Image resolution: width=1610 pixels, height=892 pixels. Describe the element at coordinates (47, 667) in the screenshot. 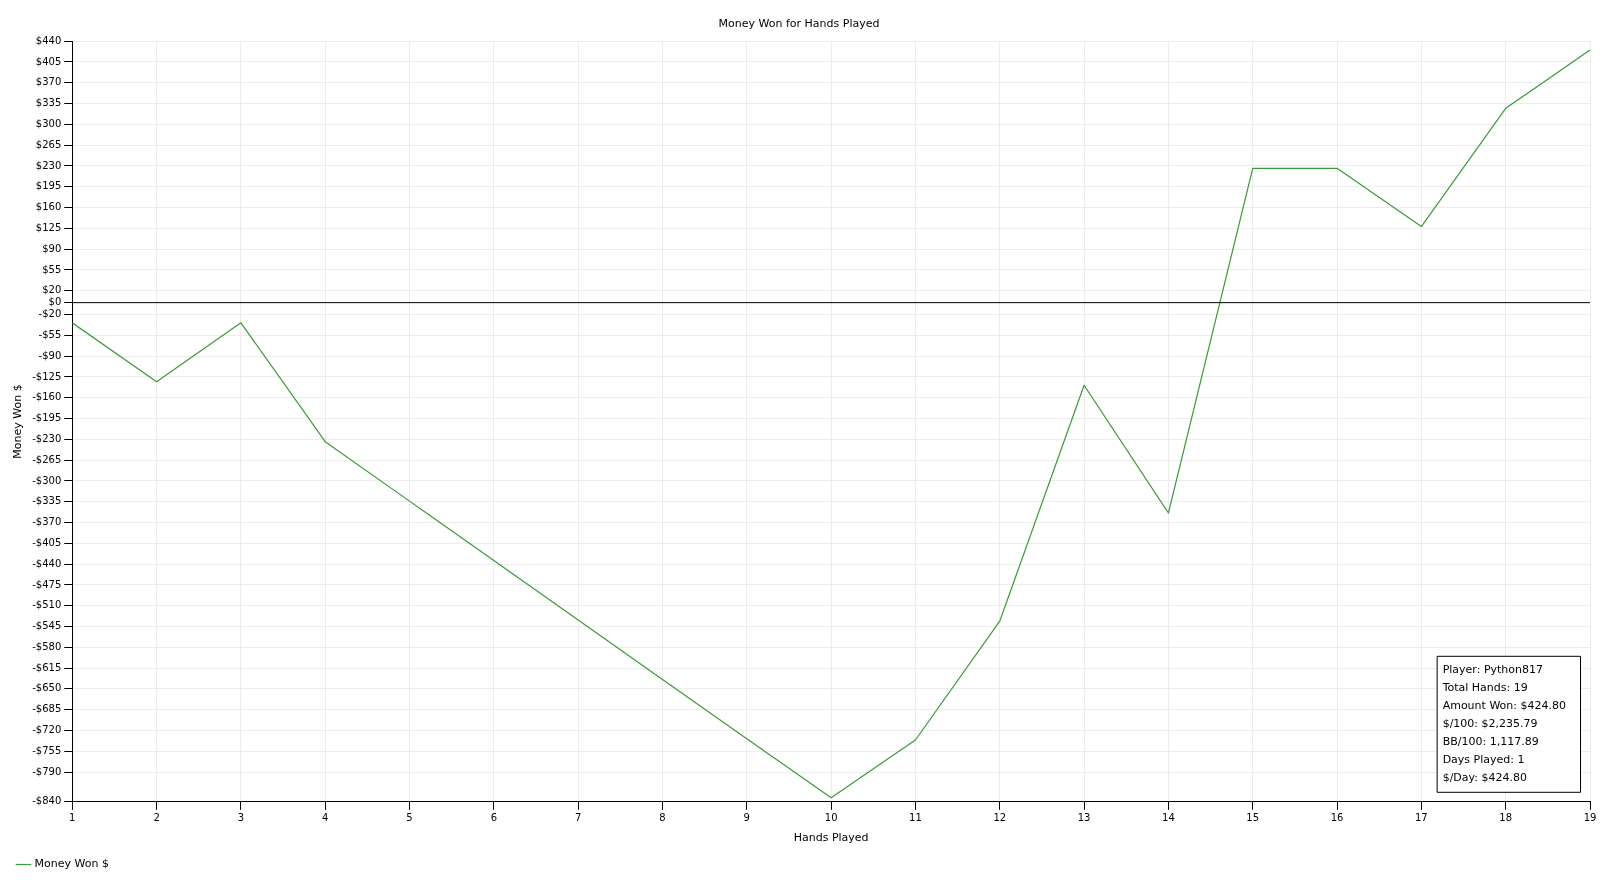

I see `y-tick-label: -$615` at that location.